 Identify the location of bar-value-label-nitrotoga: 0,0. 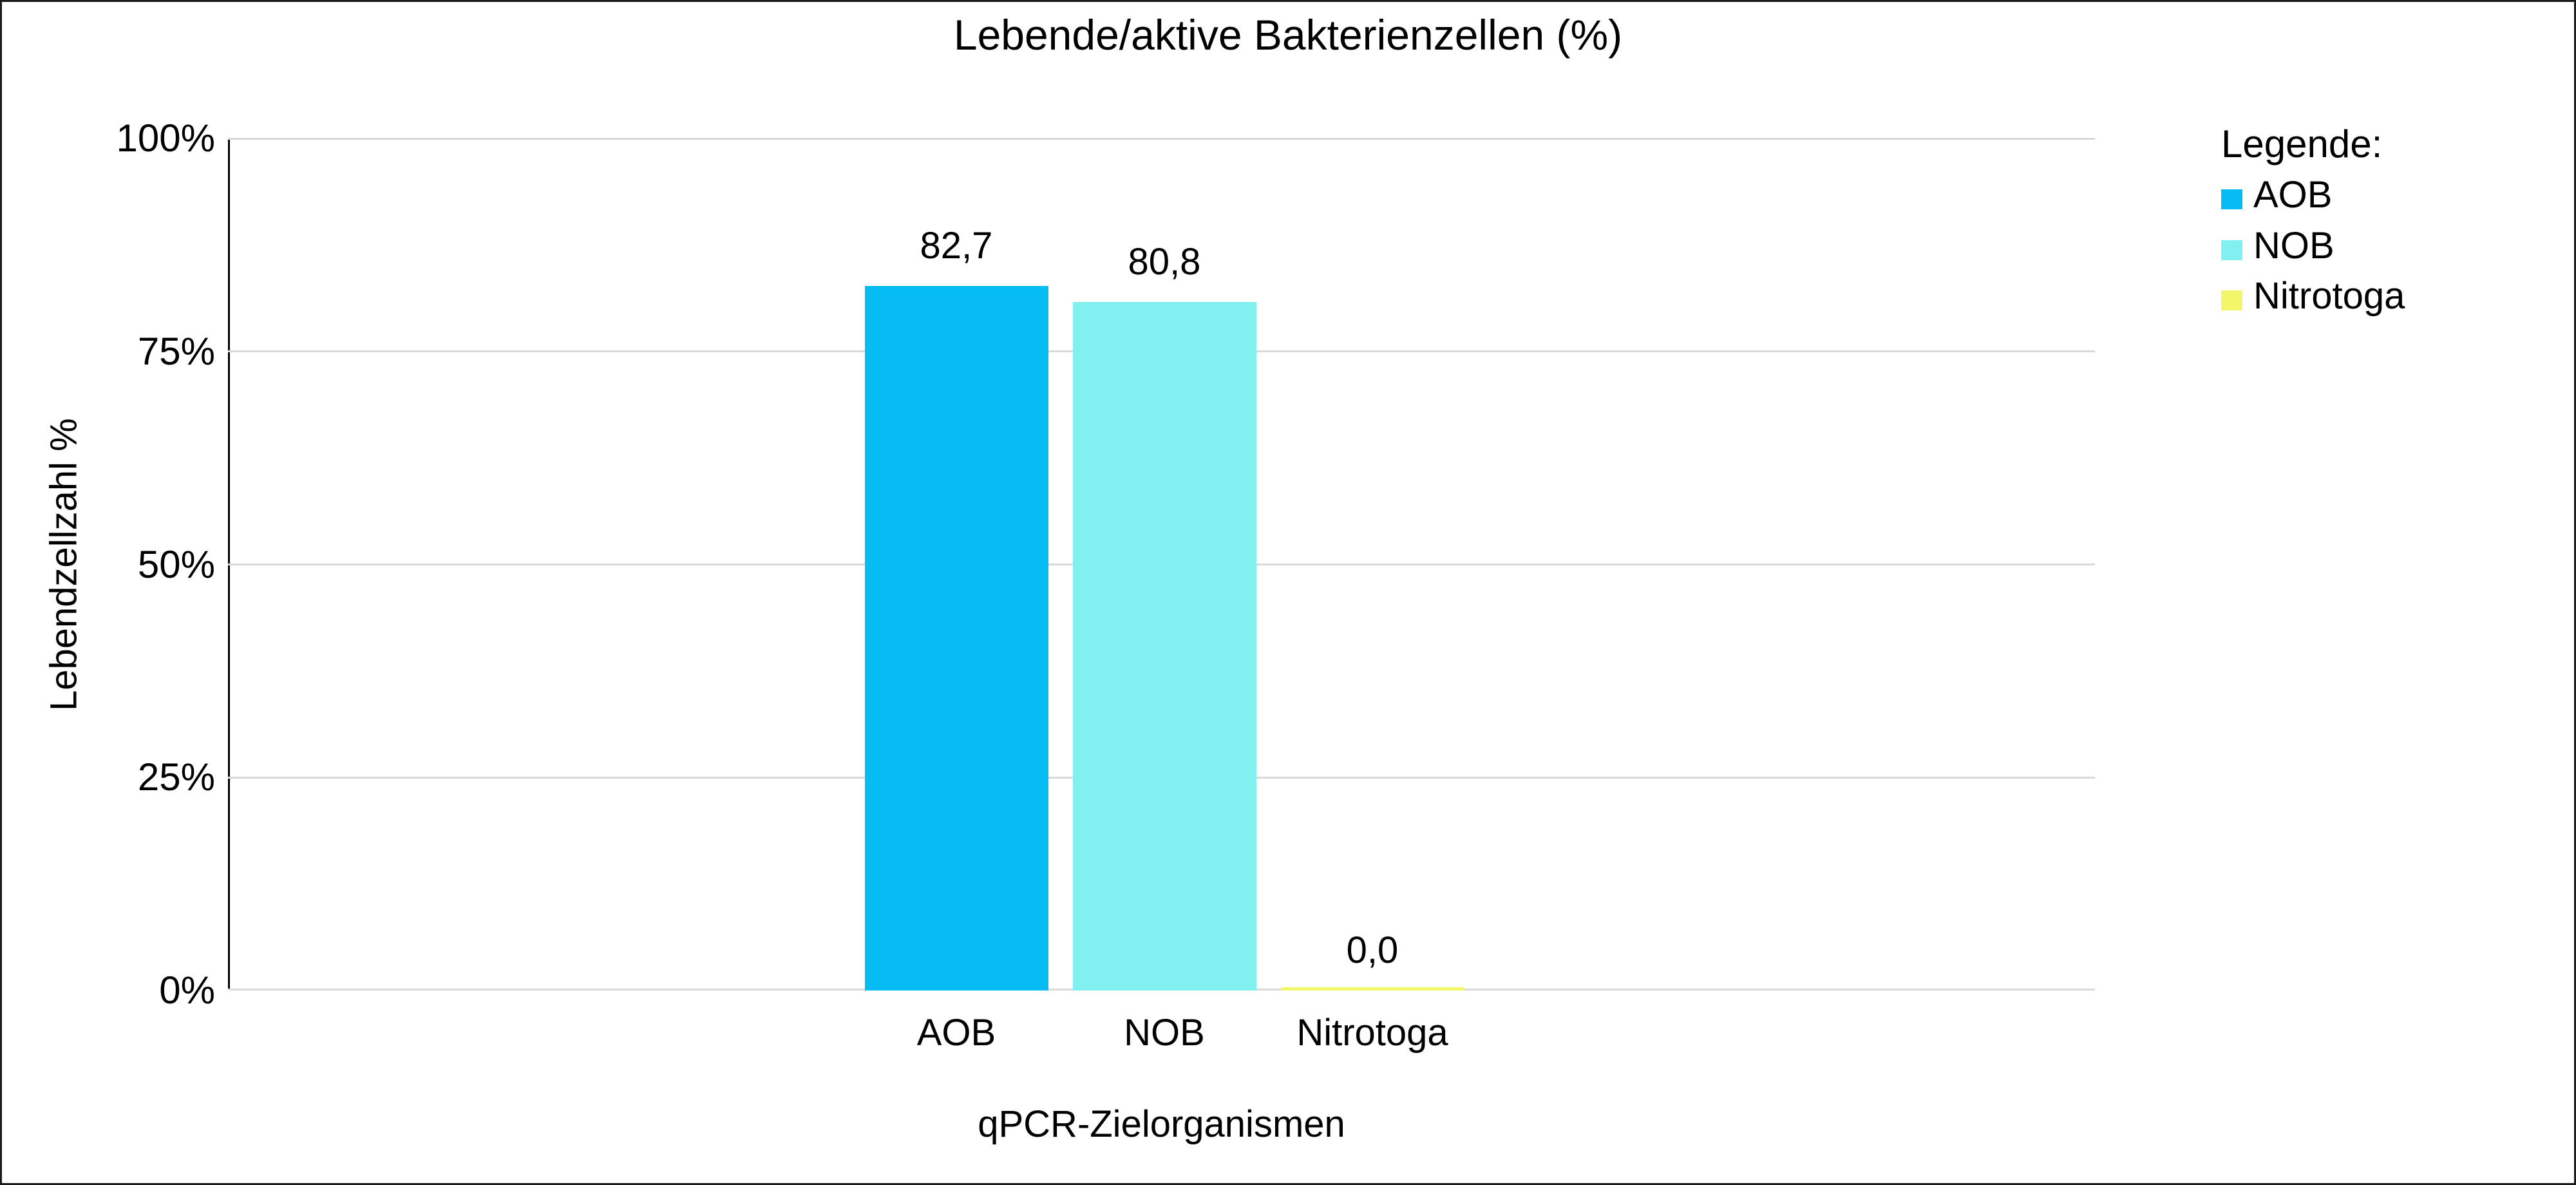
(1372, 950).